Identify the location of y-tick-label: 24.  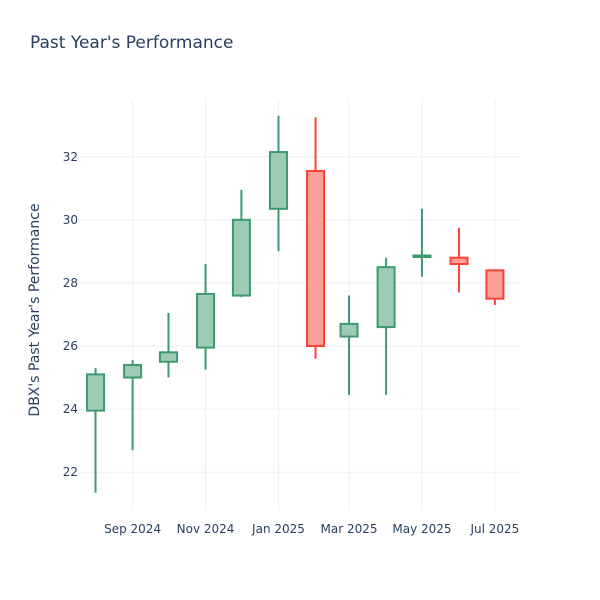
(70, 409).